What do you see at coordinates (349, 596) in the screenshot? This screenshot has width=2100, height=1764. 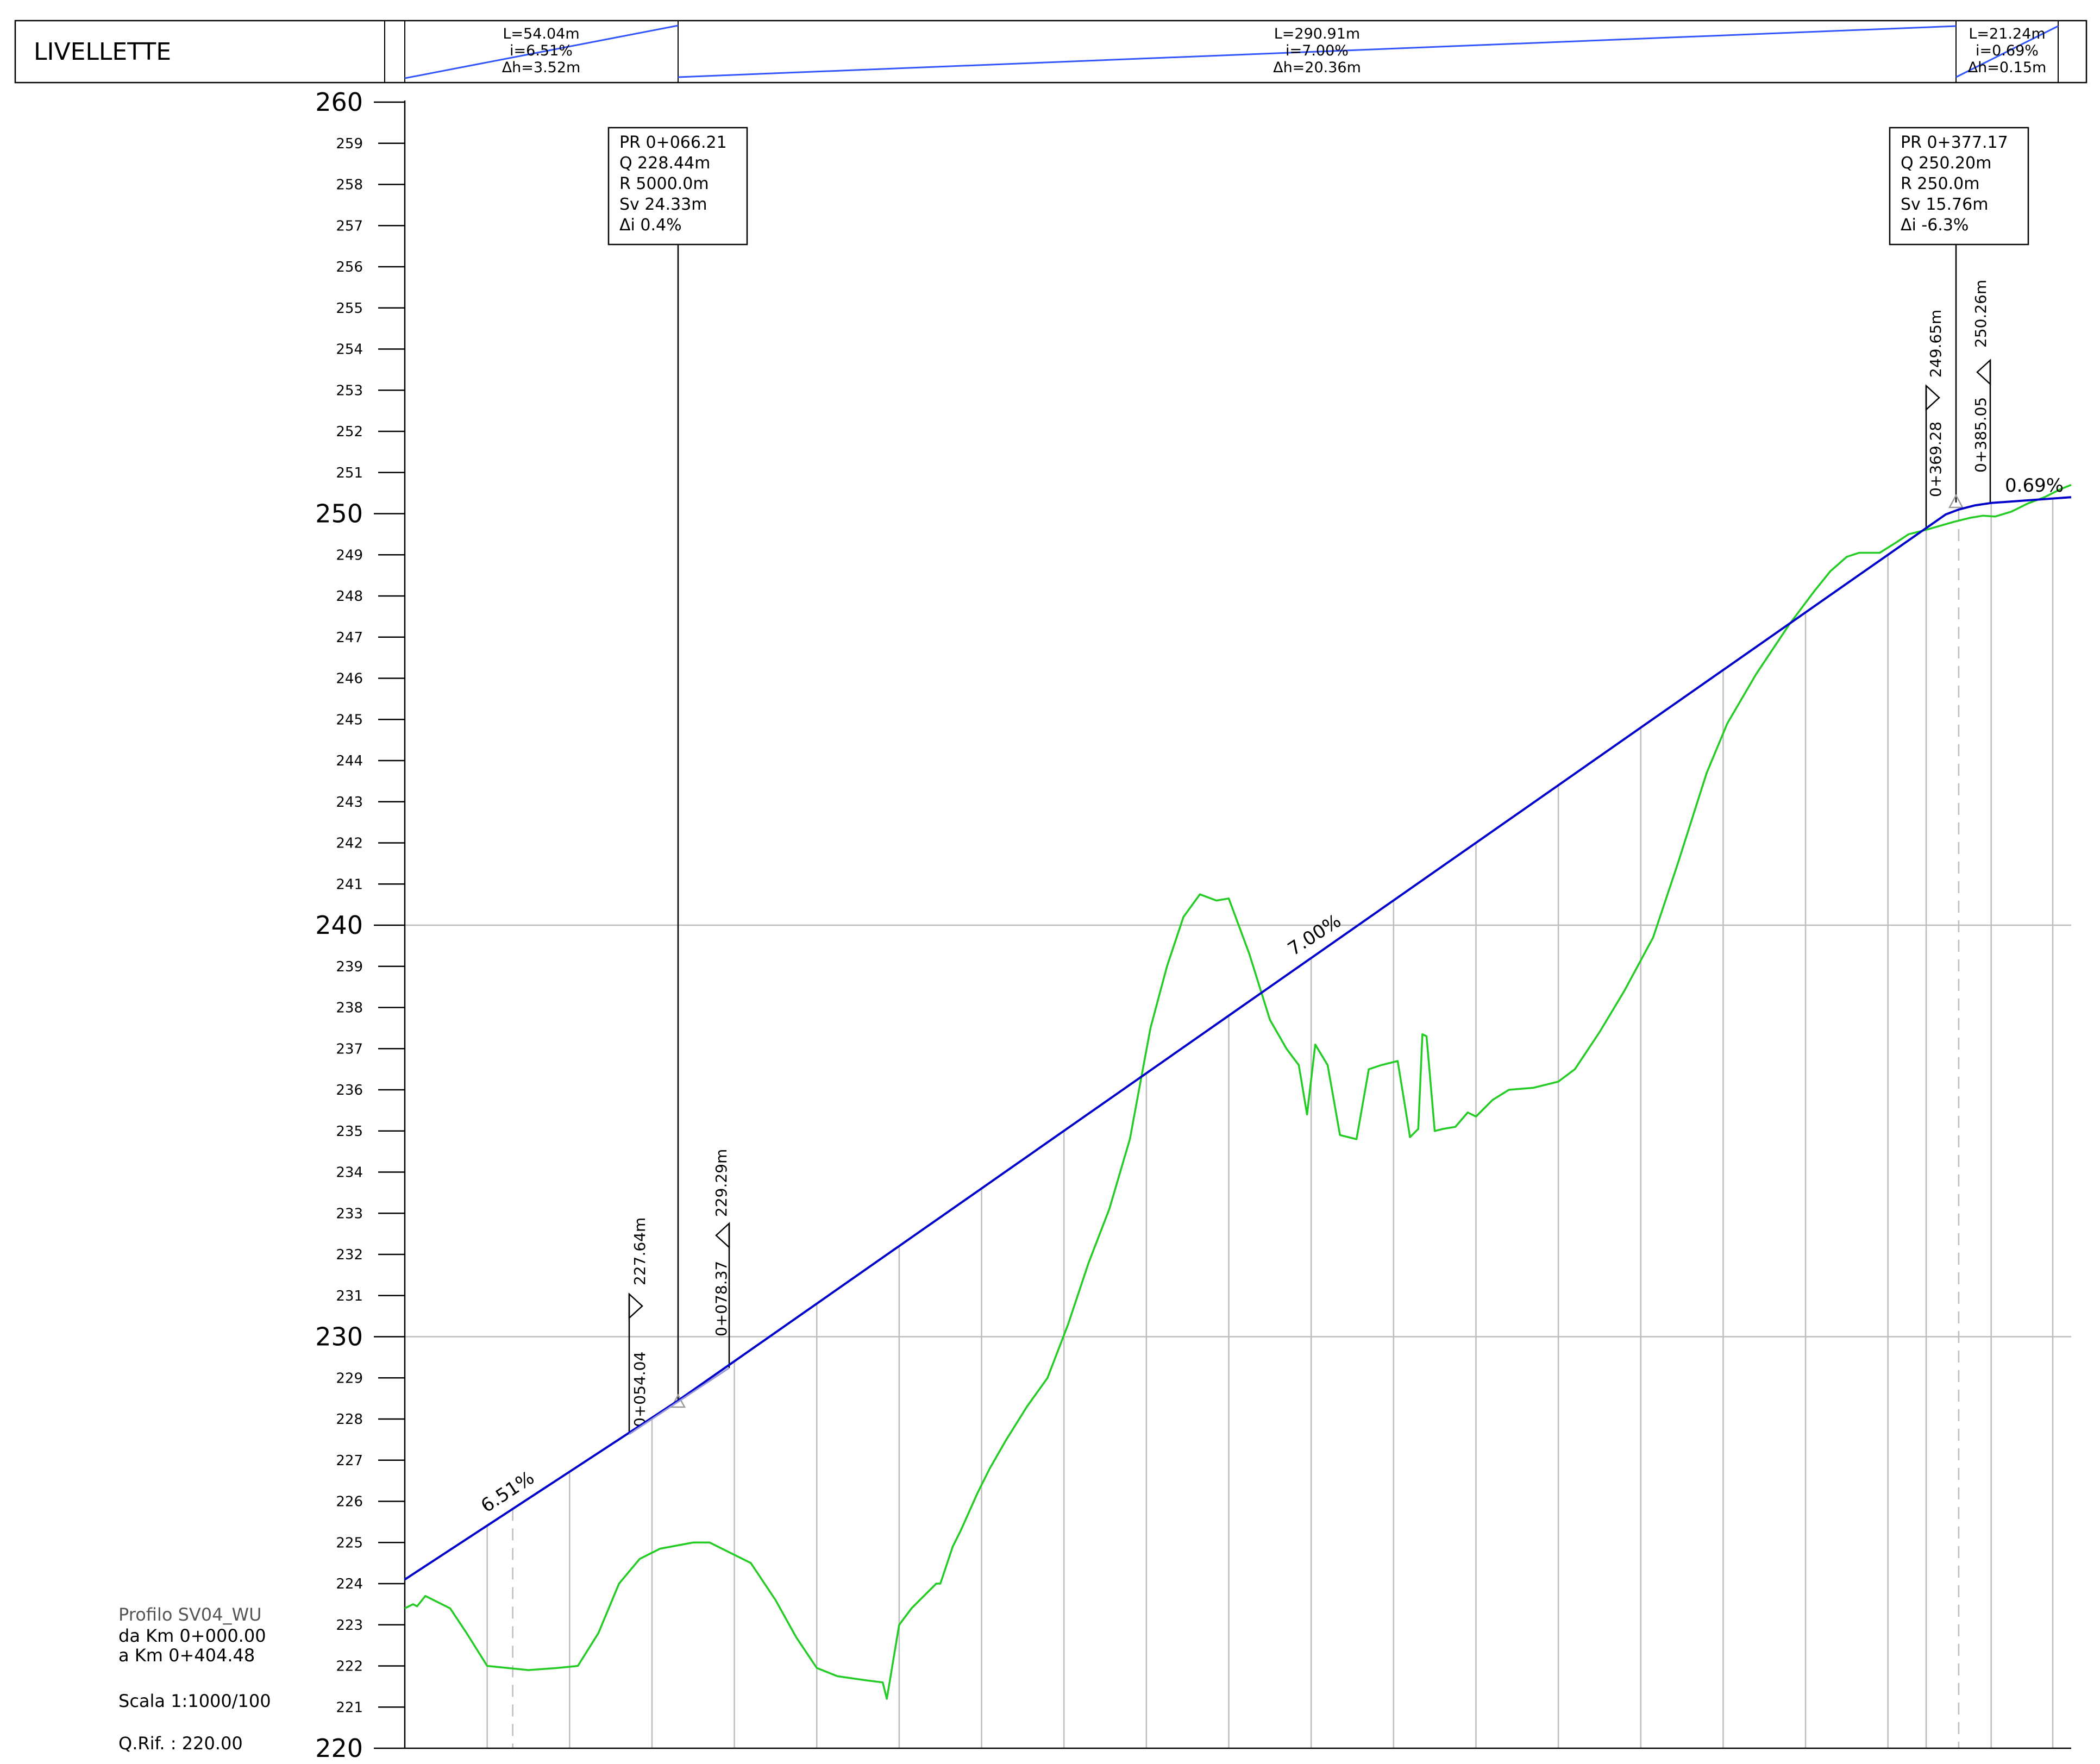 I see `y-tick-label: 248` at bounding box center [349, 596].